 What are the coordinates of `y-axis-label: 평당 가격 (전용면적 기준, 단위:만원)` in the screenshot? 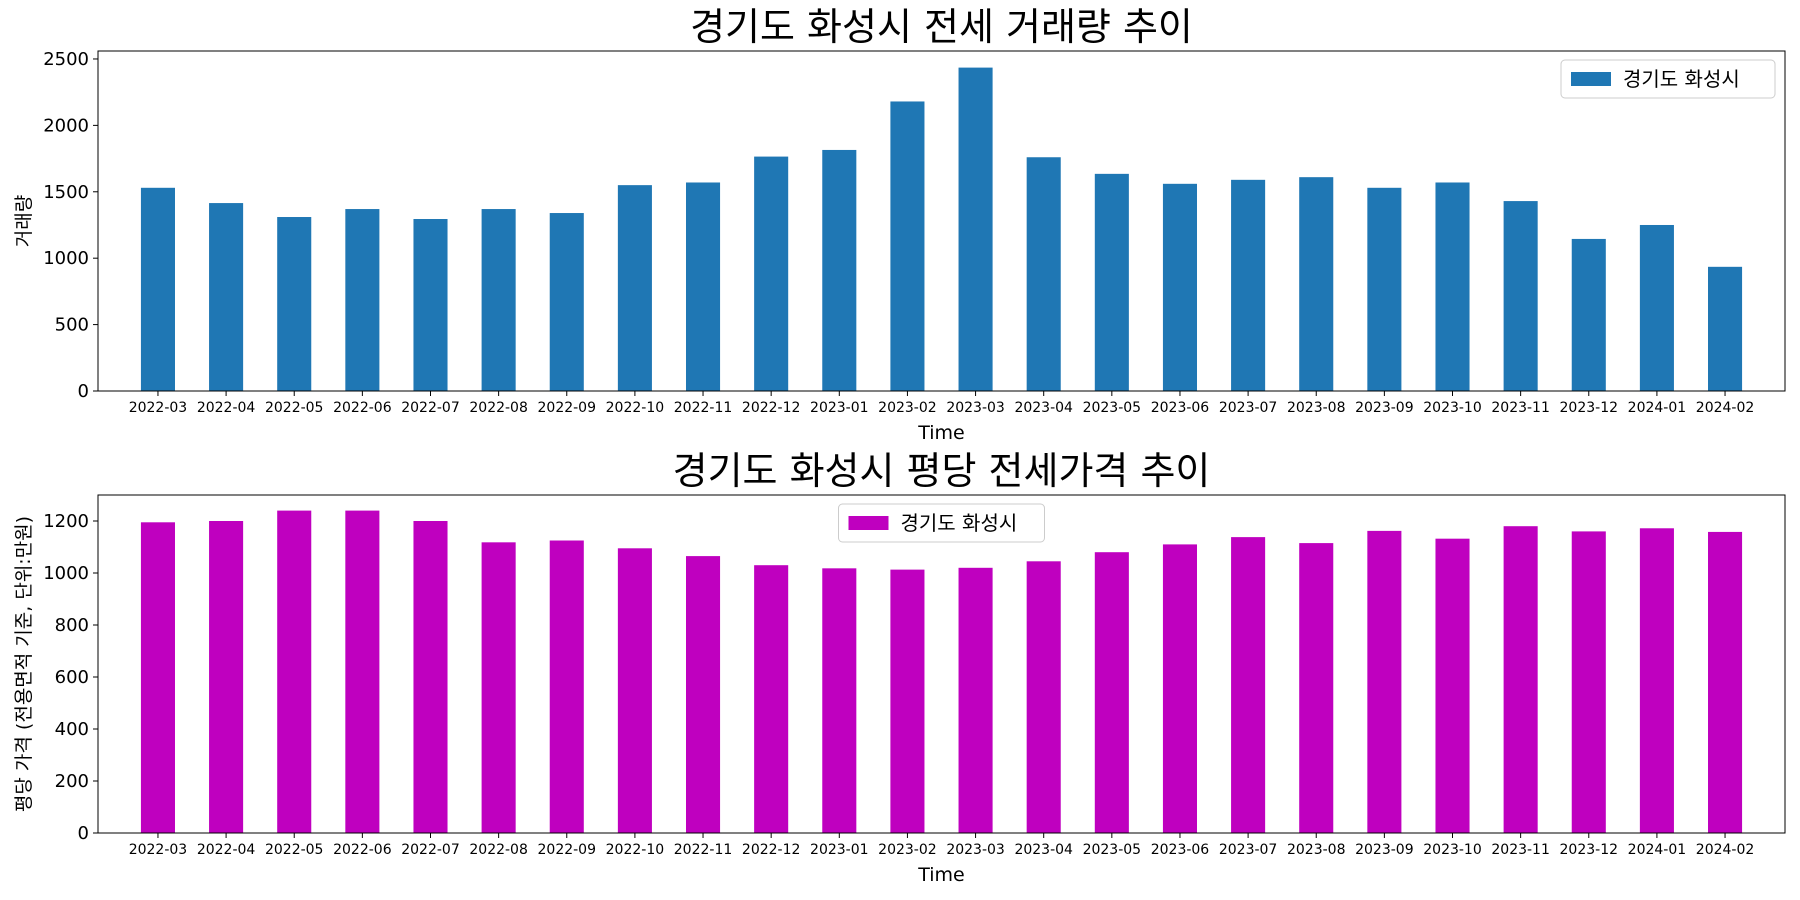 It's located at (24, 664).